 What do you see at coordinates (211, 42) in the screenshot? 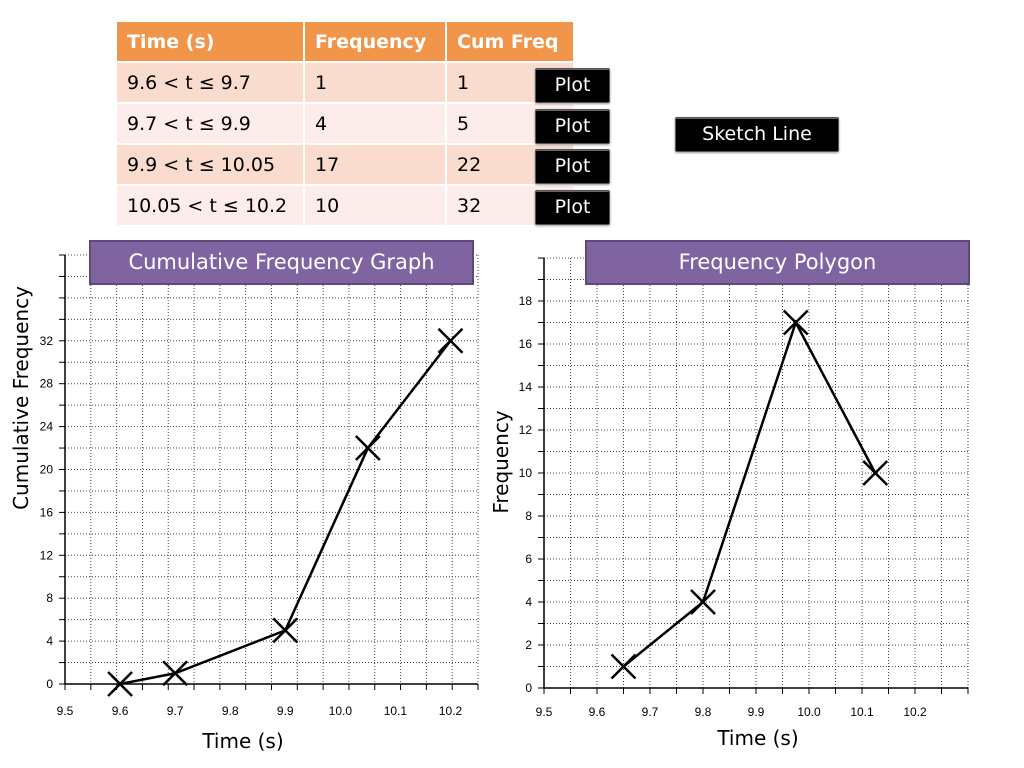
I see `header-time: Time (s)` at bounding box center [211, 42].